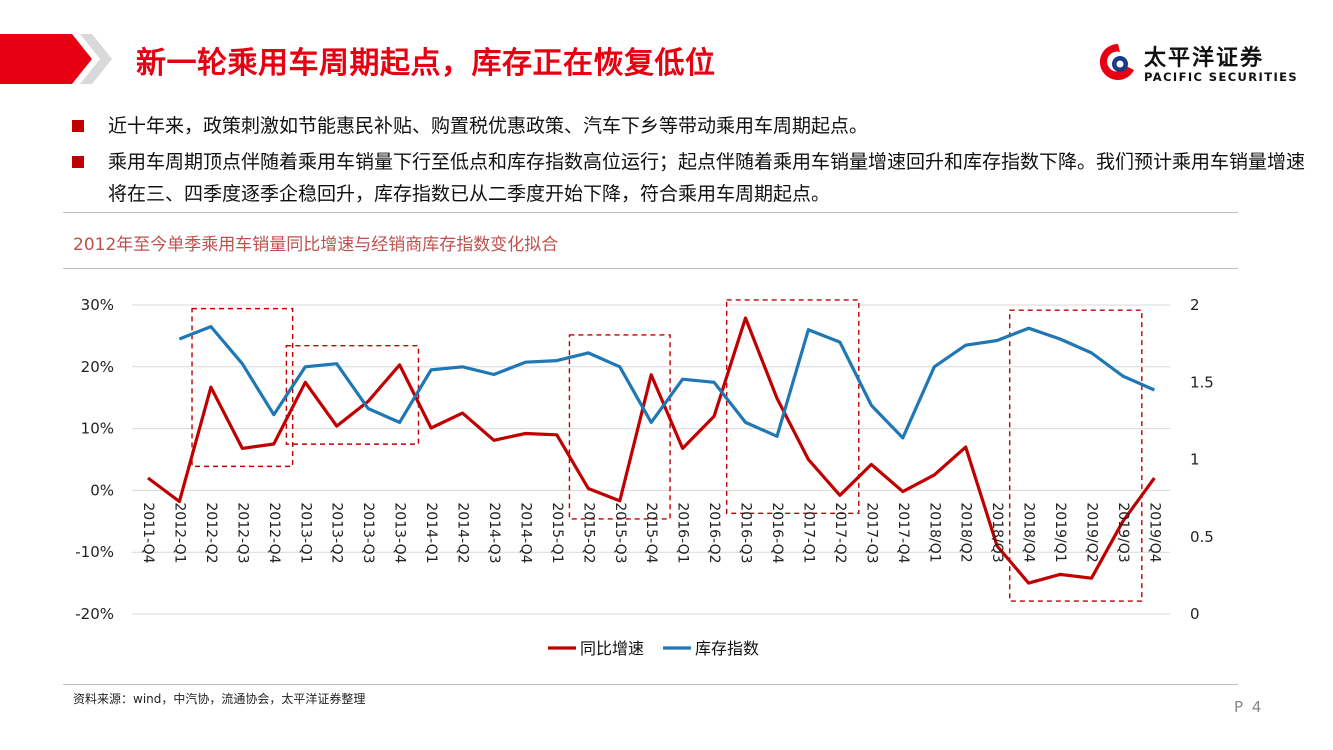 This screenshot has width=1333, height=750. What do you see at coordinates (650, 268) in the screenshot?
I see `divider-chart-top` at bounding box center [650, 268].